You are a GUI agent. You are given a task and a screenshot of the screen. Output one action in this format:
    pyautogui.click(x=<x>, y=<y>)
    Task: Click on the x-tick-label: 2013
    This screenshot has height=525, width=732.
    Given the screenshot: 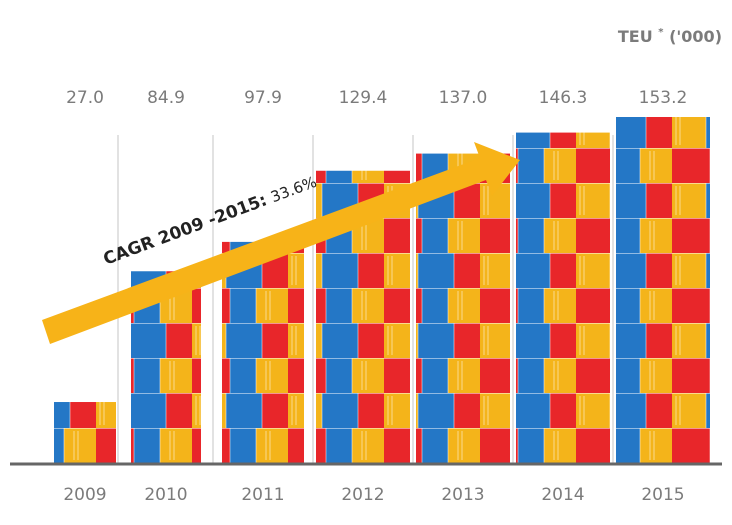 What is the action you would take?
    pyautogui.click(x=462, y=495)
    